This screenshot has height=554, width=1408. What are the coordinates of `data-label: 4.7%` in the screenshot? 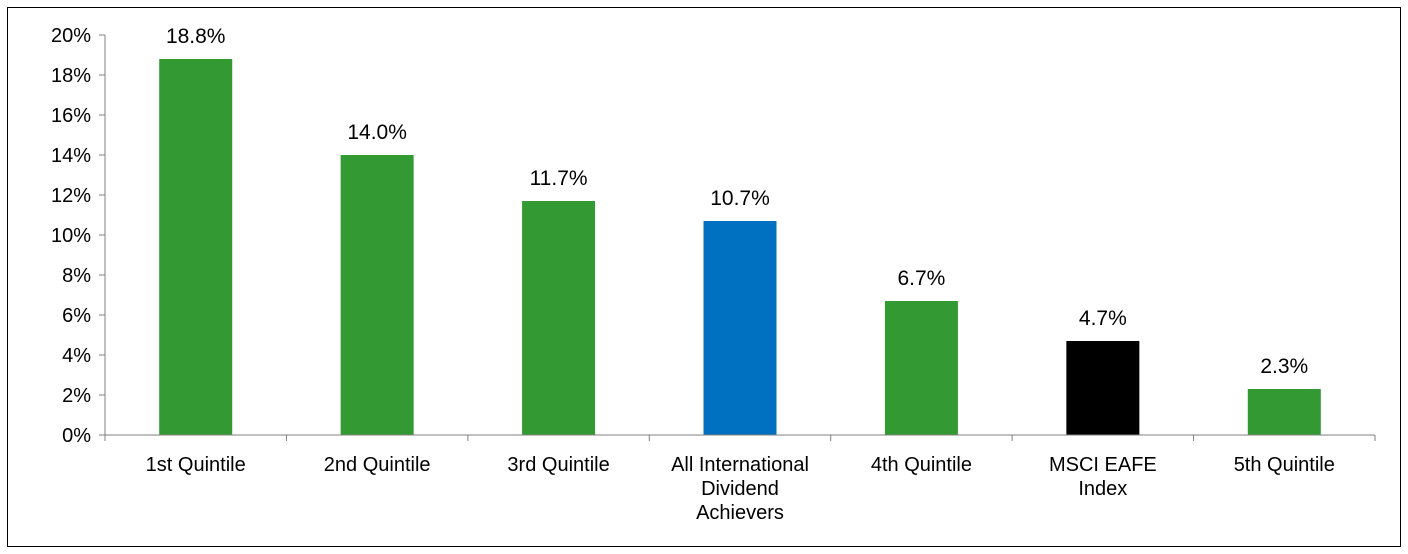 It's located at (1103, 318).